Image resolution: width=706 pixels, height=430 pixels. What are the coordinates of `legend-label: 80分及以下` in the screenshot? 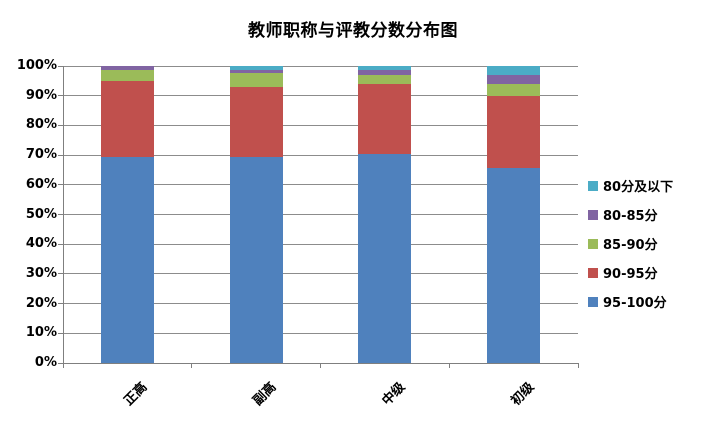 It's located at (638, 187).